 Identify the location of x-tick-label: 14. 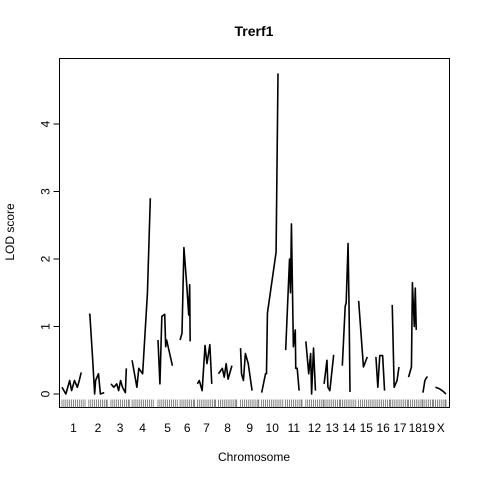
(349, 428).